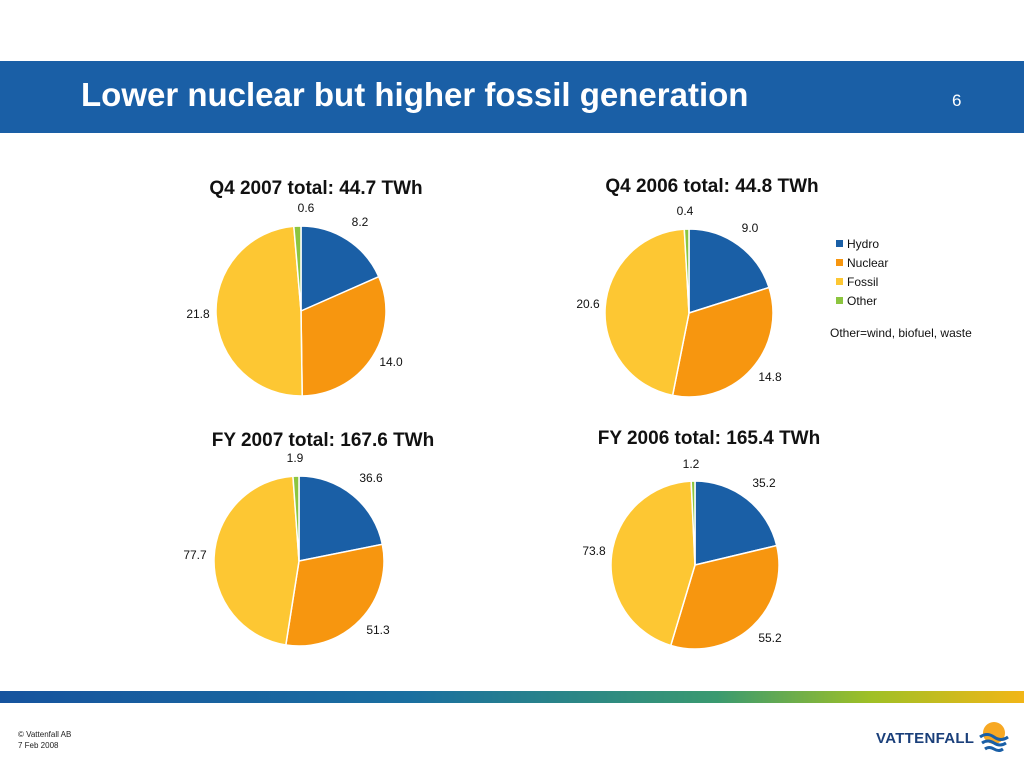  What do you see at coordinates (371, 478) in the screenshot?
I see `data-label-hydro: 36.6` at bounding box center [371, 478].